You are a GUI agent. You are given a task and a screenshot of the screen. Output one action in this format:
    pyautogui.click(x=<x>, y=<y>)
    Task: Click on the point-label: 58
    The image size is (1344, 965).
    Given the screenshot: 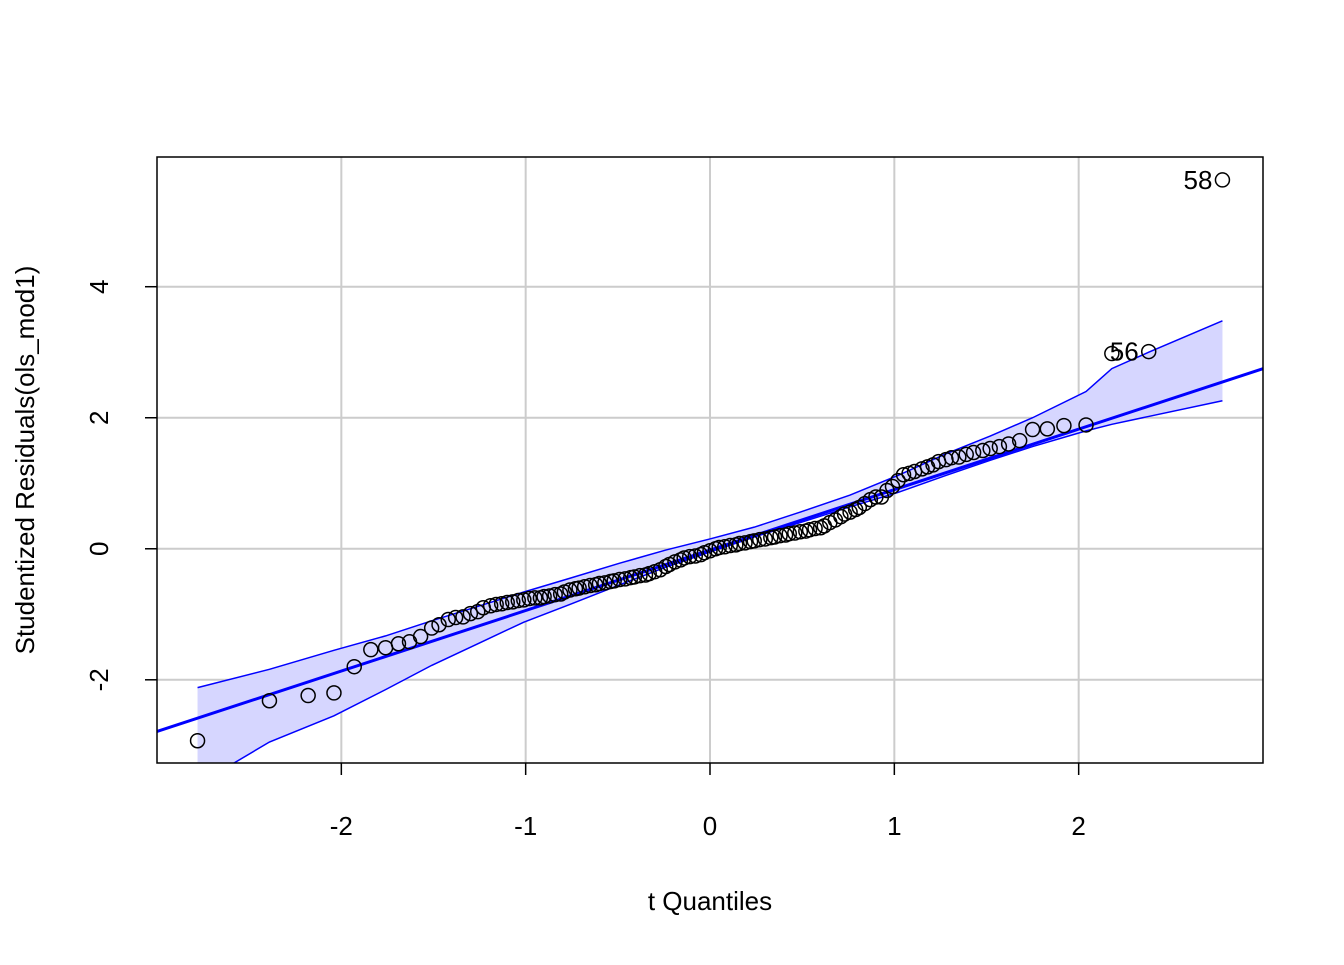 What is the action you would take?
    pyautogui.click(x=1198, y=180)
    